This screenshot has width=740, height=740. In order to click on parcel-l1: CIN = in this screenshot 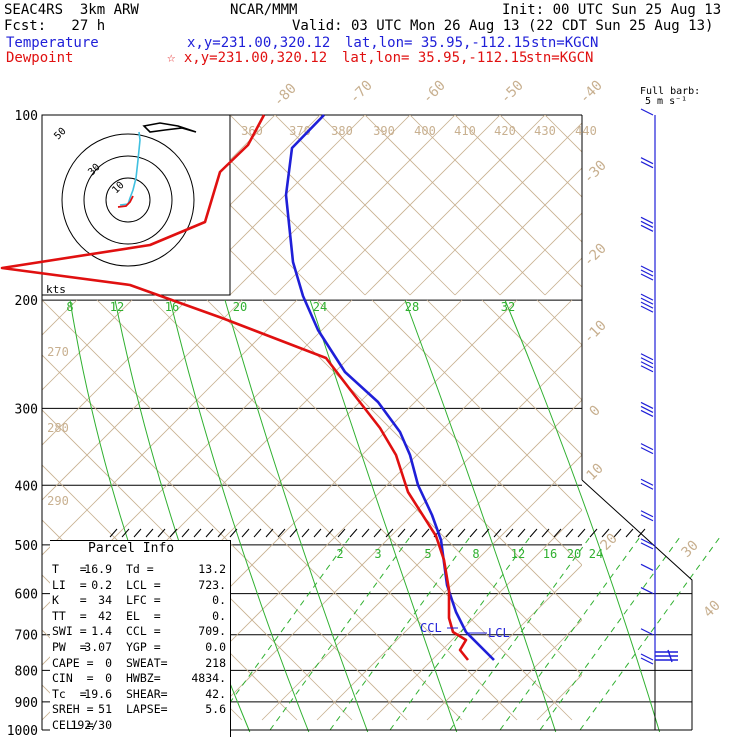, I will do `click(73, 678)`.